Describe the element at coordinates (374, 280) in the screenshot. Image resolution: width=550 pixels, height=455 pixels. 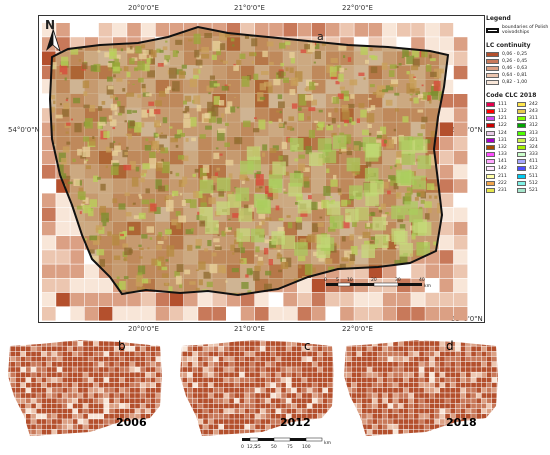
I see `scalebar-tick: 20` at that location.